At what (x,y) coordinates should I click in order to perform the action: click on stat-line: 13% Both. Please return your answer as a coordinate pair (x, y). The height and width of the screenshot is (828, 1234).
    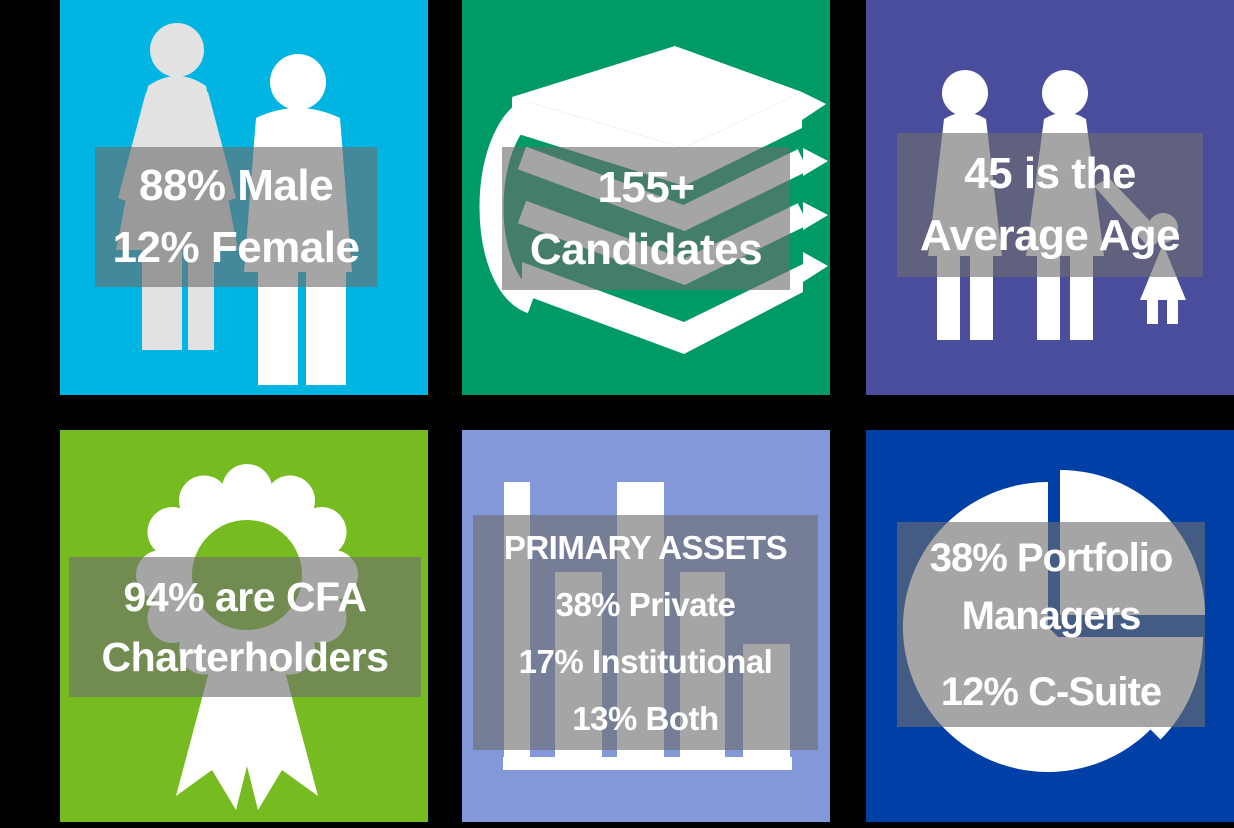
    Looking at the image, I should click on (645, 718).